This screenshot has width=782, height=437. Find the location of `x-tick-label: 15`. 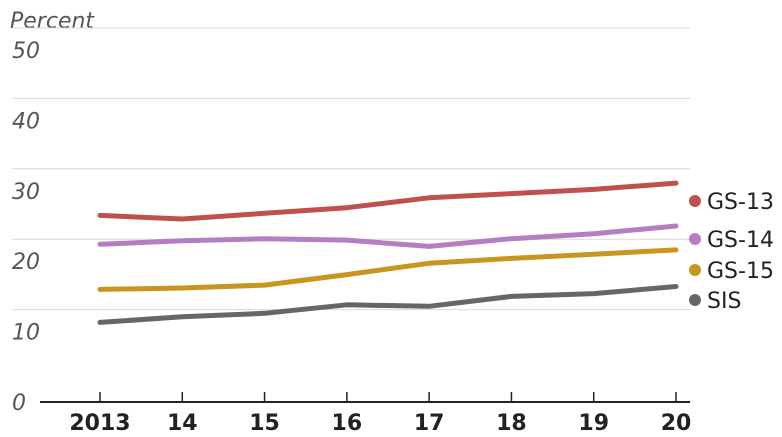

x-tick-label: 15 is located at coordinates (264, 423).